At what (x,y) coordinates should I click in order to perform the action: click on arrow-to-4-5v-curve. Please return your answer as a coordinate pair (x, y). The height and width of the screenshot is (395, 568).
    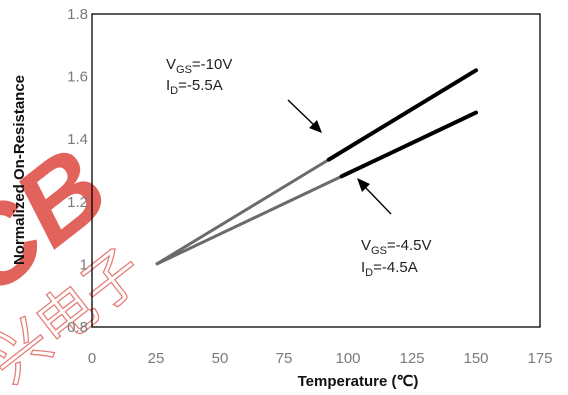
    Looking at the image, I should click on (374, 196).